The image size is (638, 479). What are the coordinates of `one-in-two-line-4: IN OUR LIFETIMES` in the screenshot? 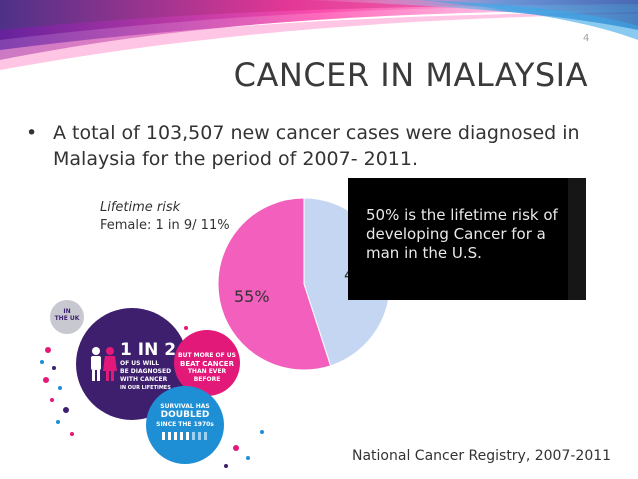 It's located at (145, 388).